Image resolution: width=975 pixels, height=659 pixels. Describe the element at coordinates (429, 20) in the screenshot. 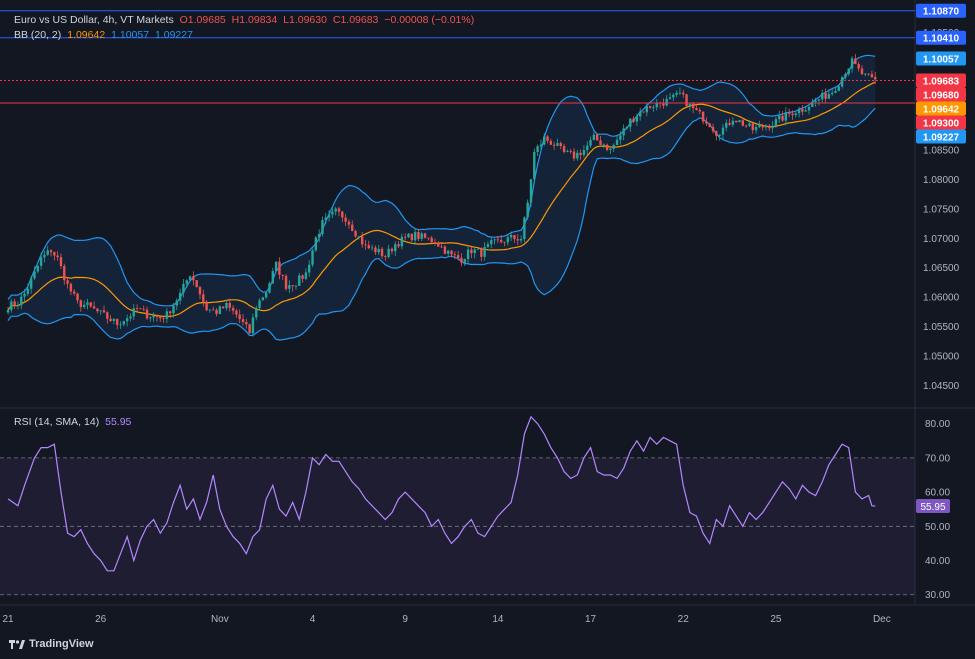

I see `change-value: −0.00008 (−0.01%)` at that location.